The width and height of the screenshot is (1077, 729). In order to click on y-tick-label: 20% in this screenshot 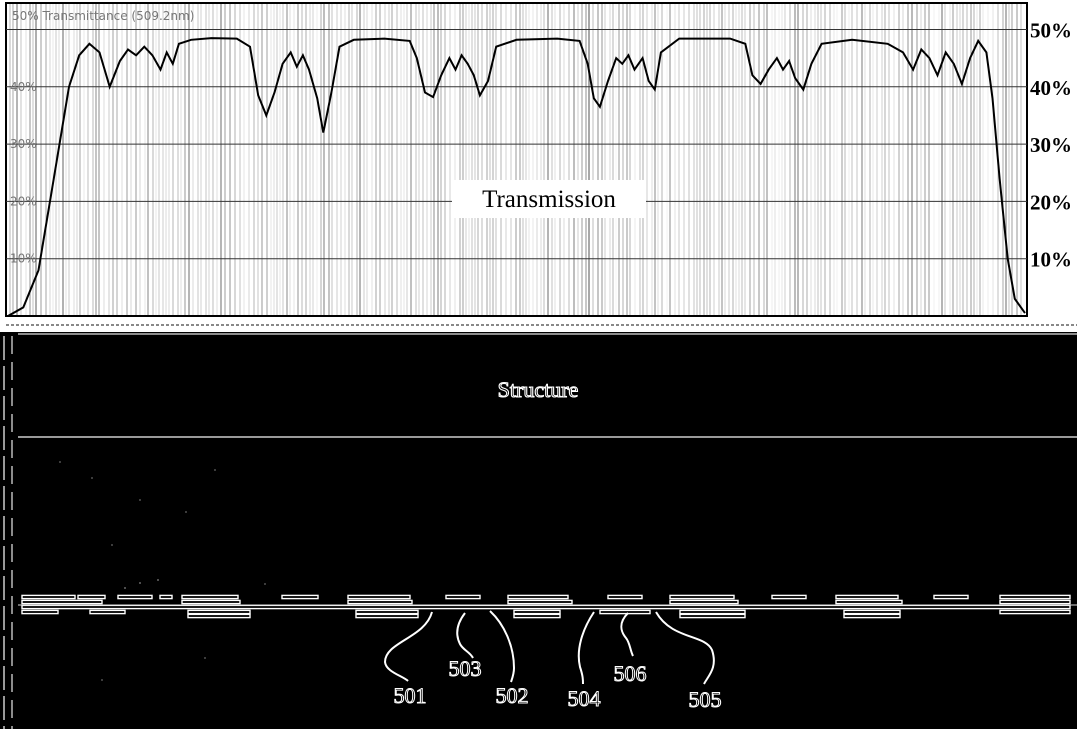, I will do `click(1051, 202)`.